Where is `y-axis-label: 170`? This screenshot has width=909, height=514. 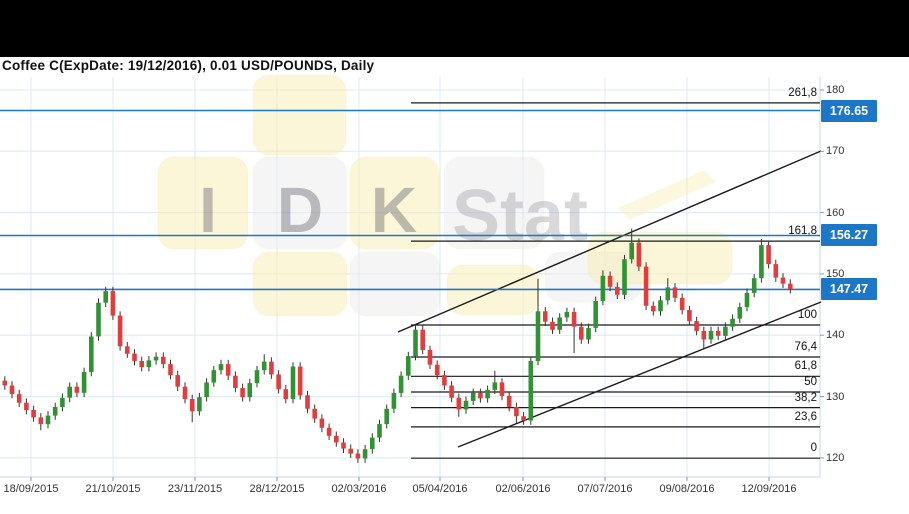
y-axis-label: 170 is located at coordinates (835, 151).